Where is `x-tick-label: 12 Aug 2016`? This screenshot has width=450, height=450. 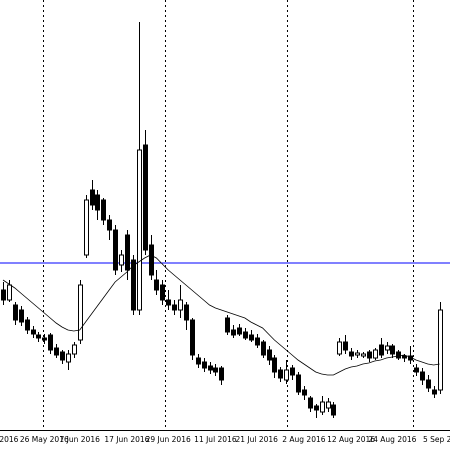
x-tick-label: 12 Aug 2016 is located at coordinates (351, 439).